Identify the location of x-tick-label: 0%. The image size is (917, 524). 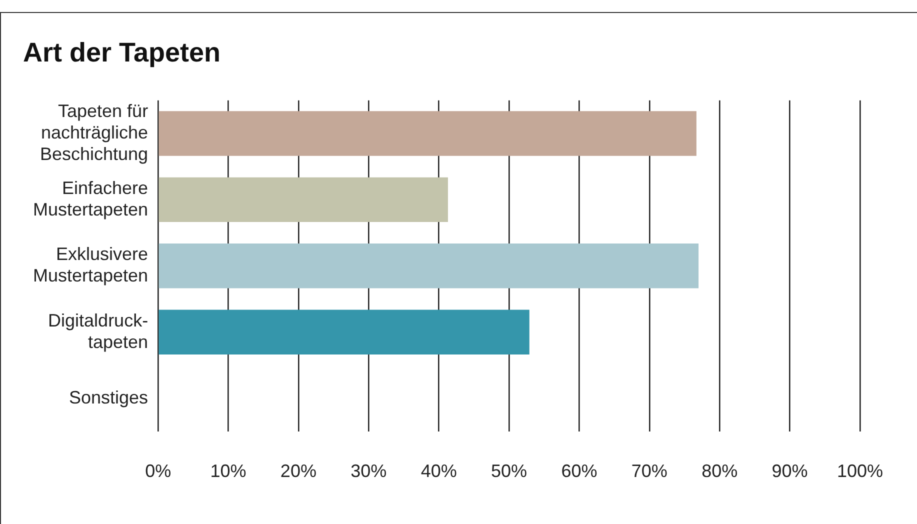
(158, 471).